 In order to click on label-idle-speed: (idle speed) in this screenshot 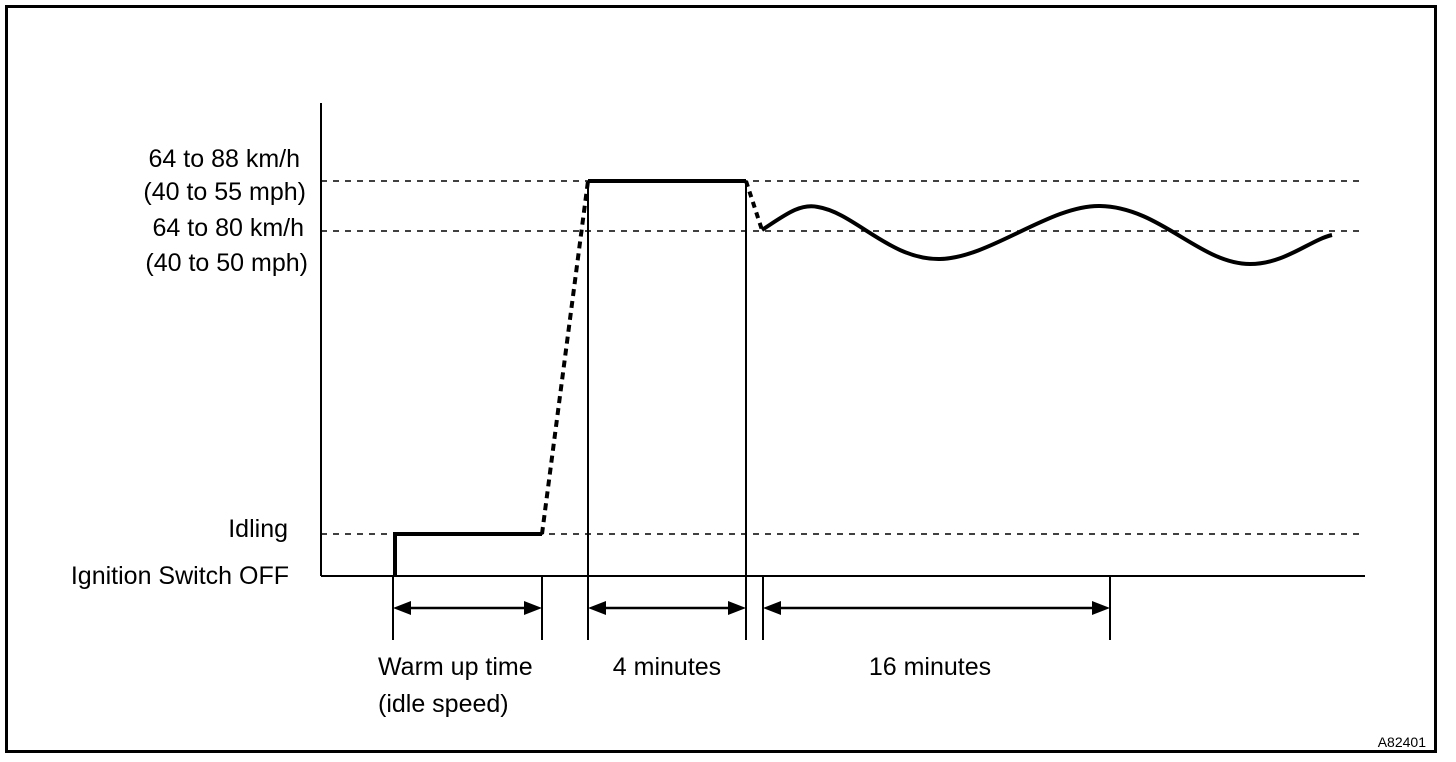, I will do `click(443, 704)`.